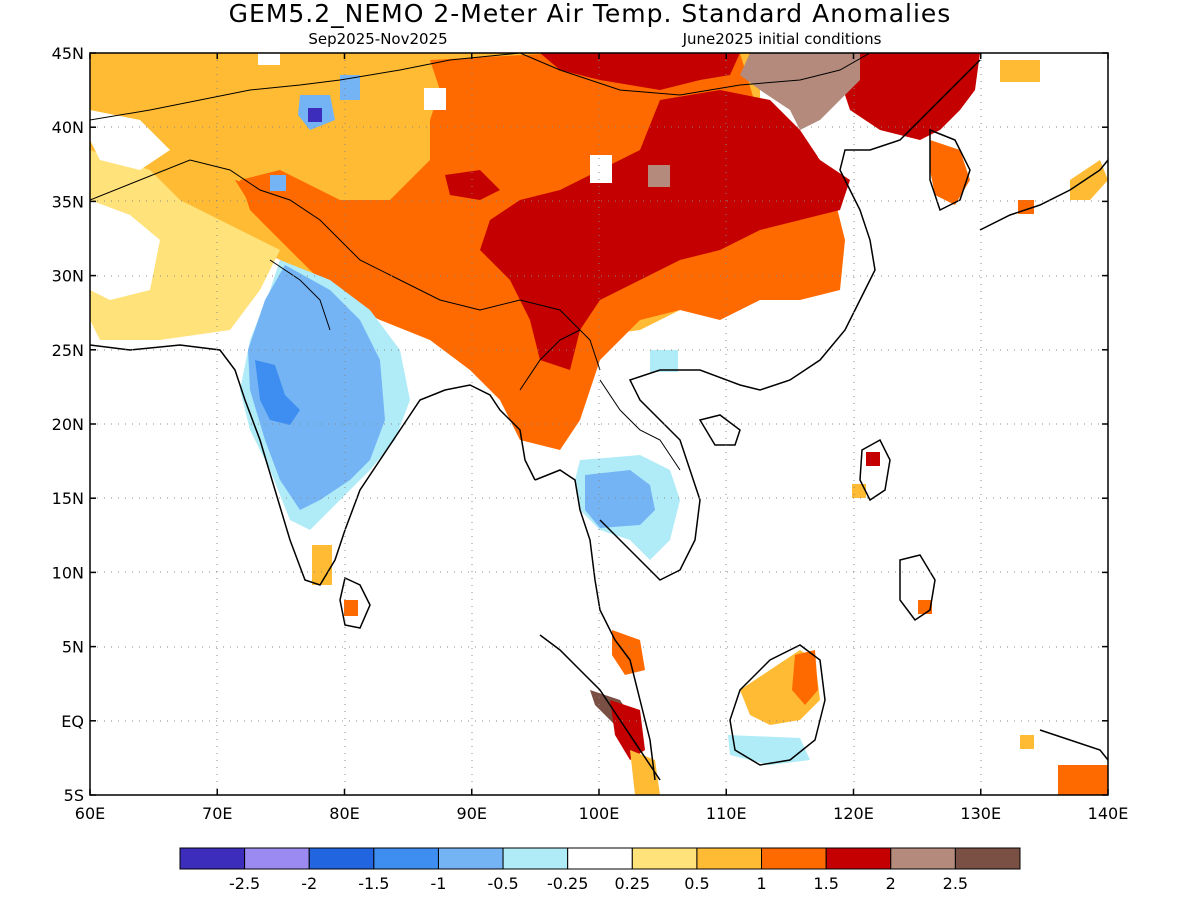  Describe the element at coordinates (130, 140) in the screenshot. I see `anomaly-shade-neutral-nw` at that location.